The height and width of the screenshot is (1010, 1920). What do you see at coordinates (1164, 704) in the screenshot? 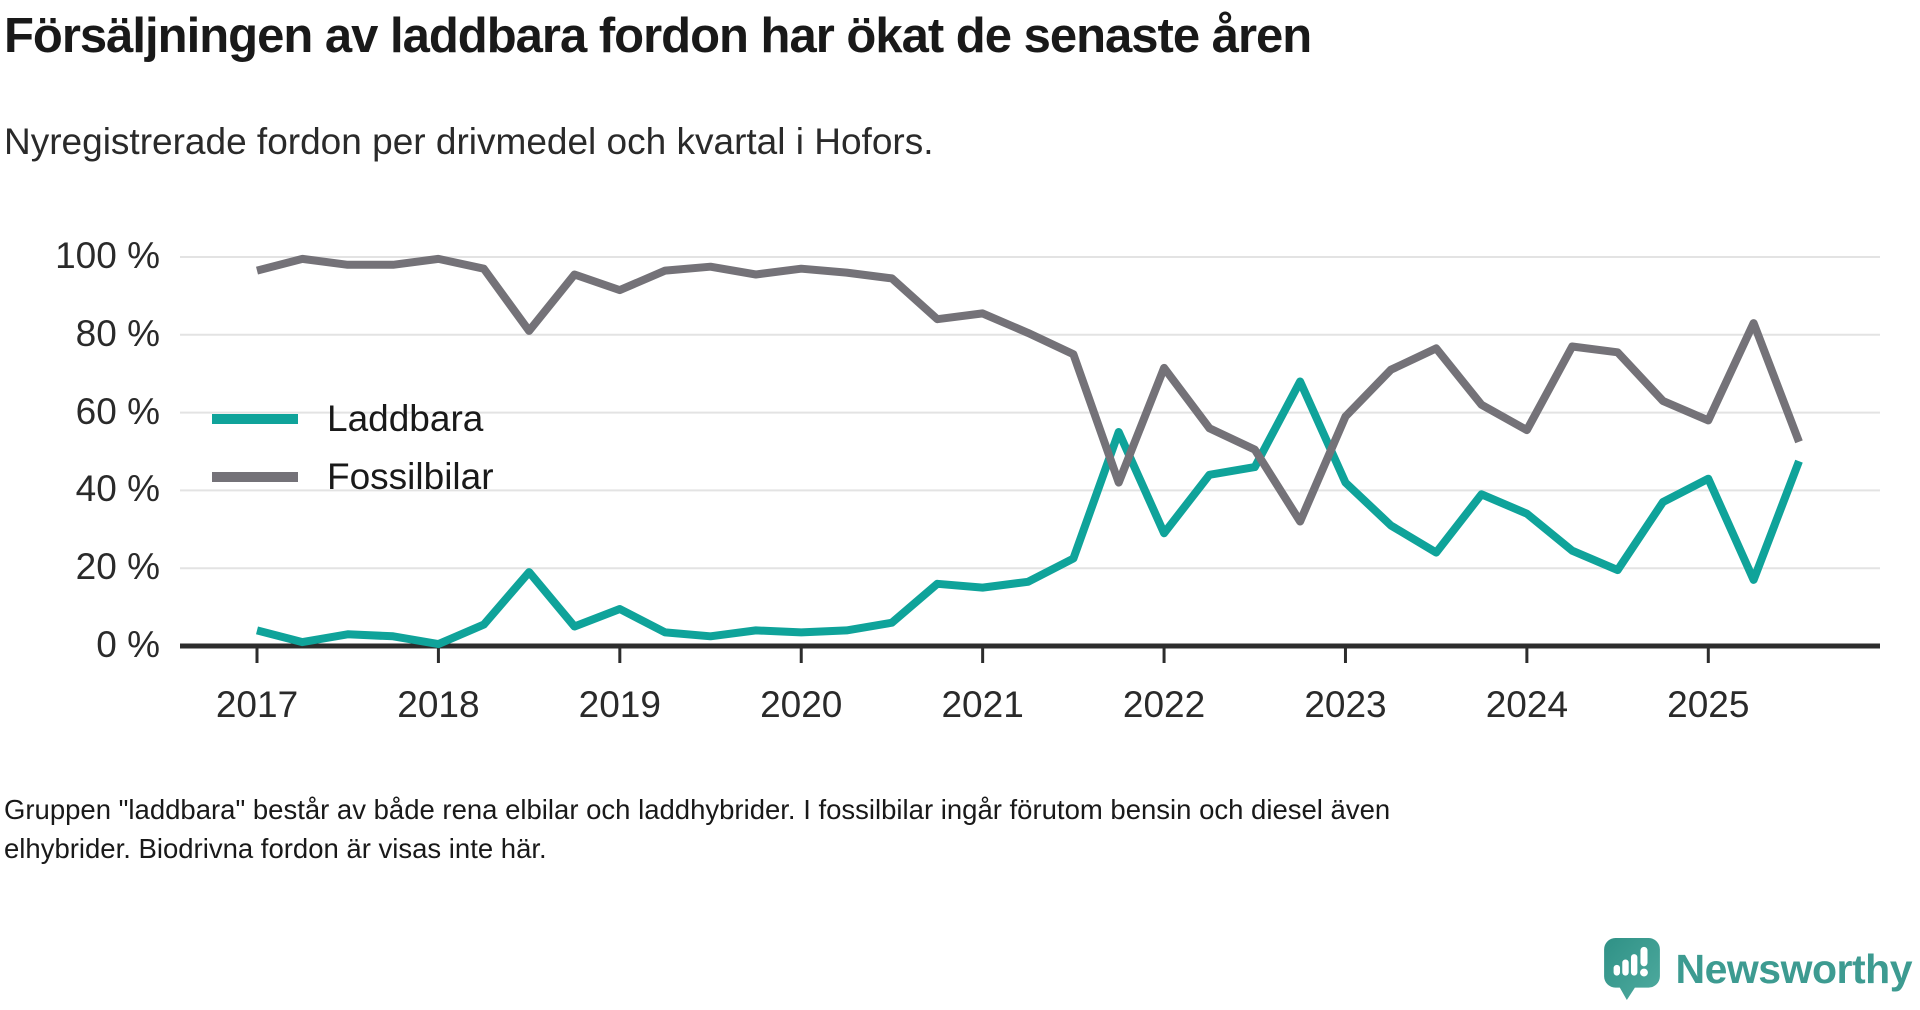
I see `x-axis-label: 2022` at bounding box center [1164, 704].